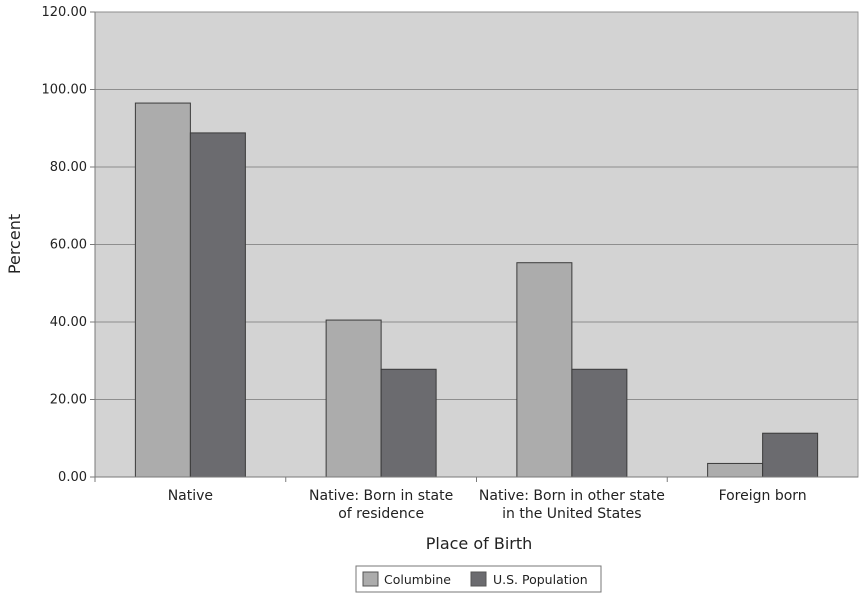 Image resolution: width=859 pixels, height=597 pixels. I want to click on y-tick-label: 80.00, so click(68, 167).